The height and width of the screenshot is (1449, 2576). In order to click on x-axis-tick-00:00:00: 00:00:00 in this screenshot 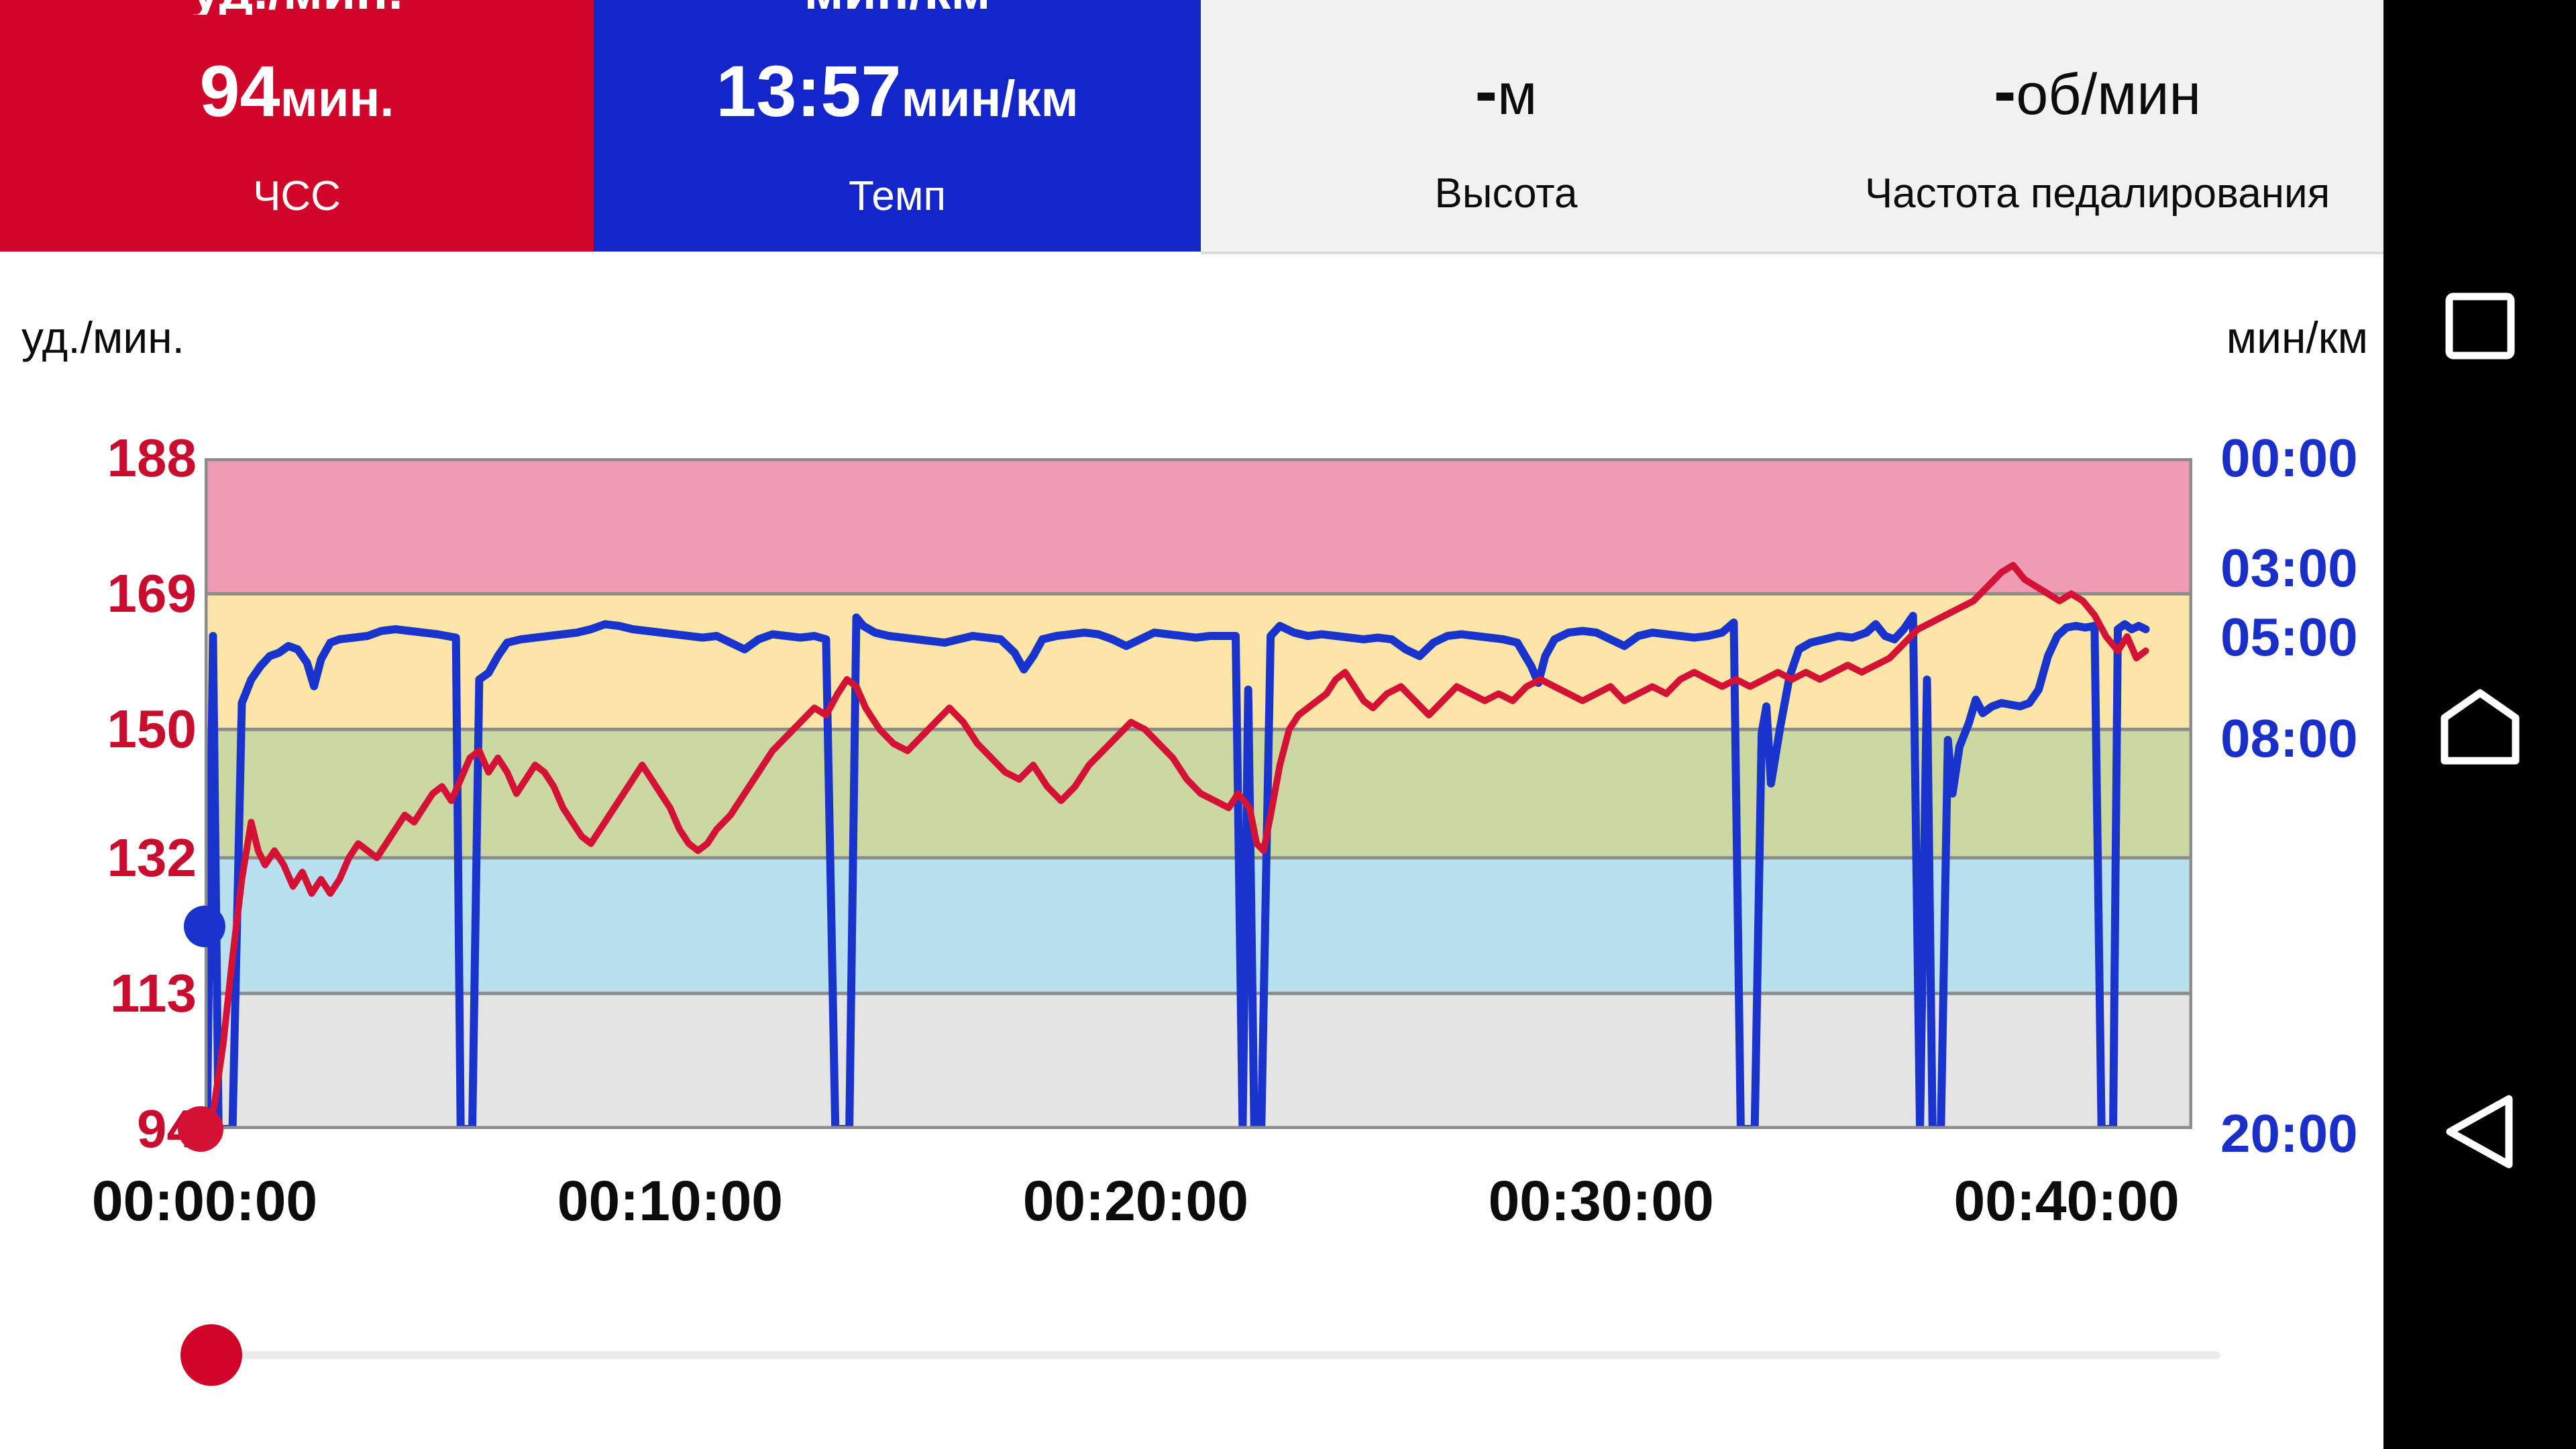, I will do `click(204, 1200)`.